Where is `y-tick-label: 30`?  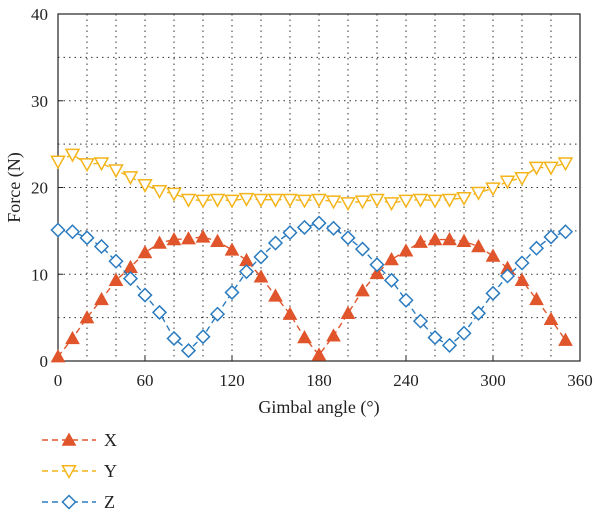 y-tick-label: 30 is located at coordinates (39, 101).